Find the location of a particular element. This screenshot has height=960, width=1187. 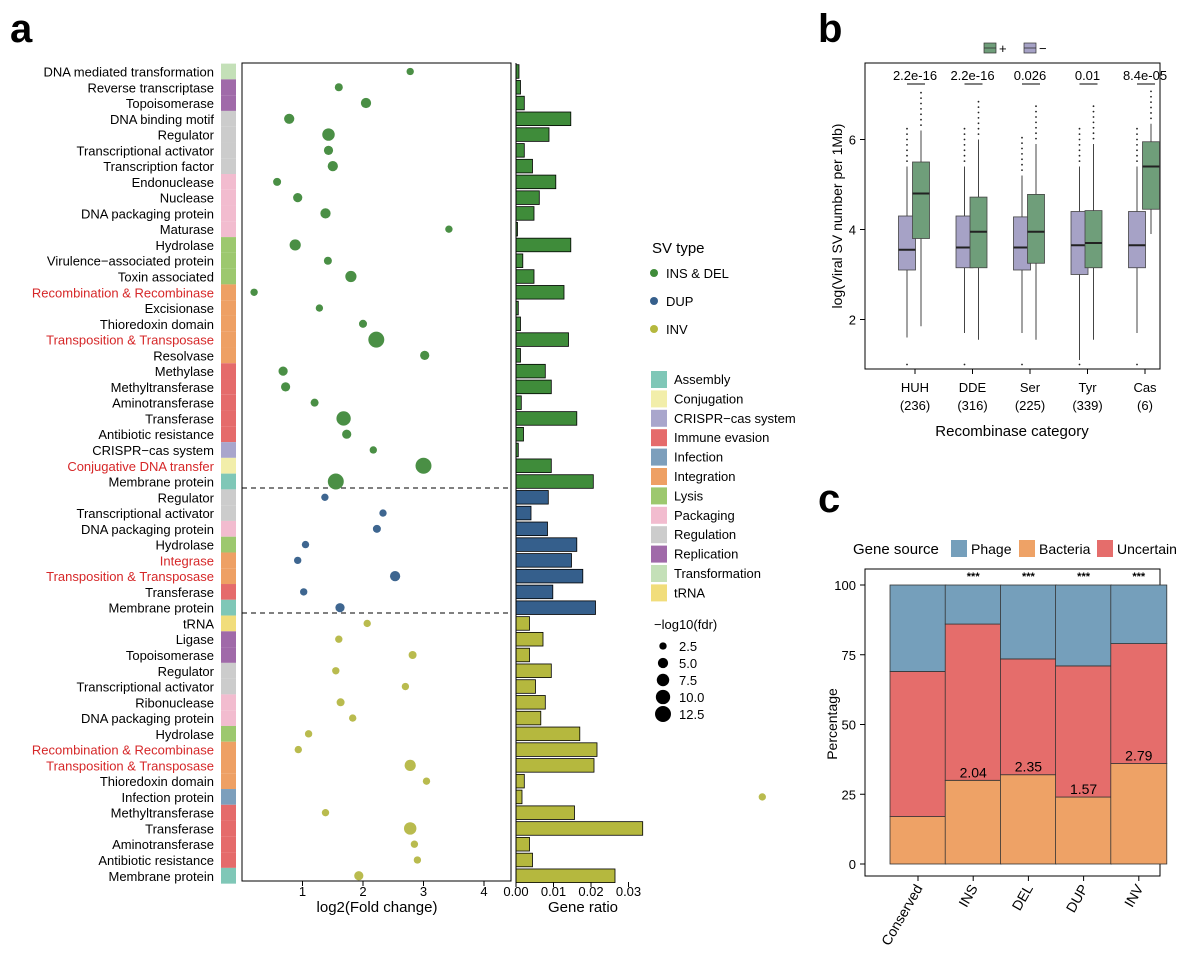

row-label: Transferase is located at coordinates (179, 828).